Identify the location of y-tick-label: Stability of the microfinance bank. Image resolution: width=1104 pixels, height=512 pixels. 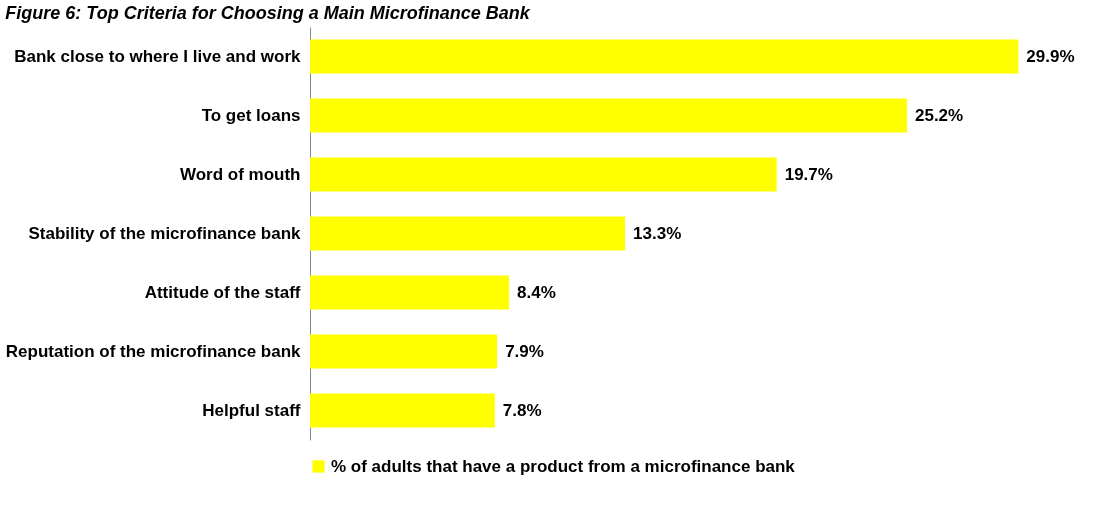
(165, 233).